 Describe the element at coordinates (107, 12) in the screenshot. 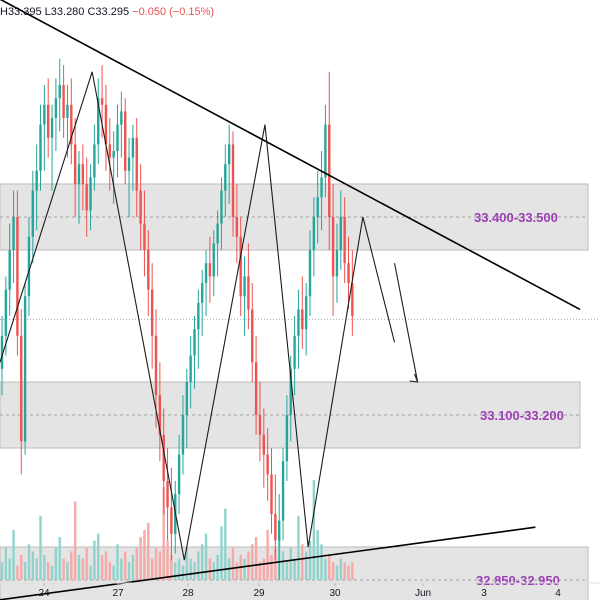

I see `ohlc-legend: H33.395 L33.280 C33.295 −0.050 (−0.15%)` at that location.